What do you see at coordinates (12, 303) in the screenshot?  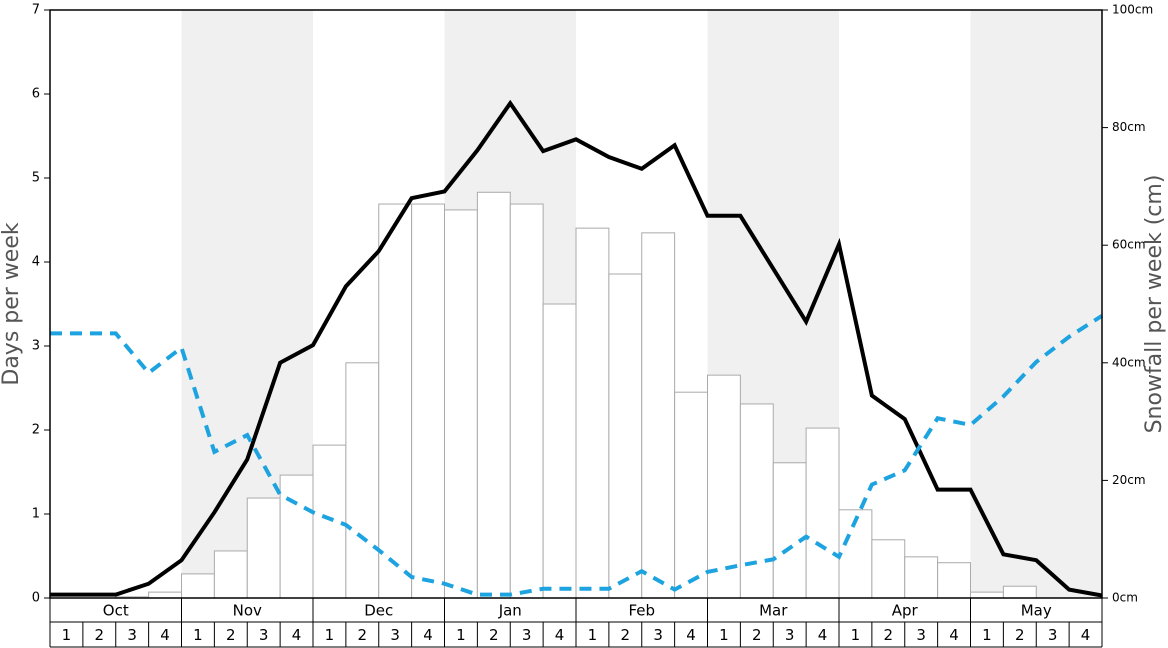 I see `y-axis-title: Days per week` at bounding box center [12, 303].